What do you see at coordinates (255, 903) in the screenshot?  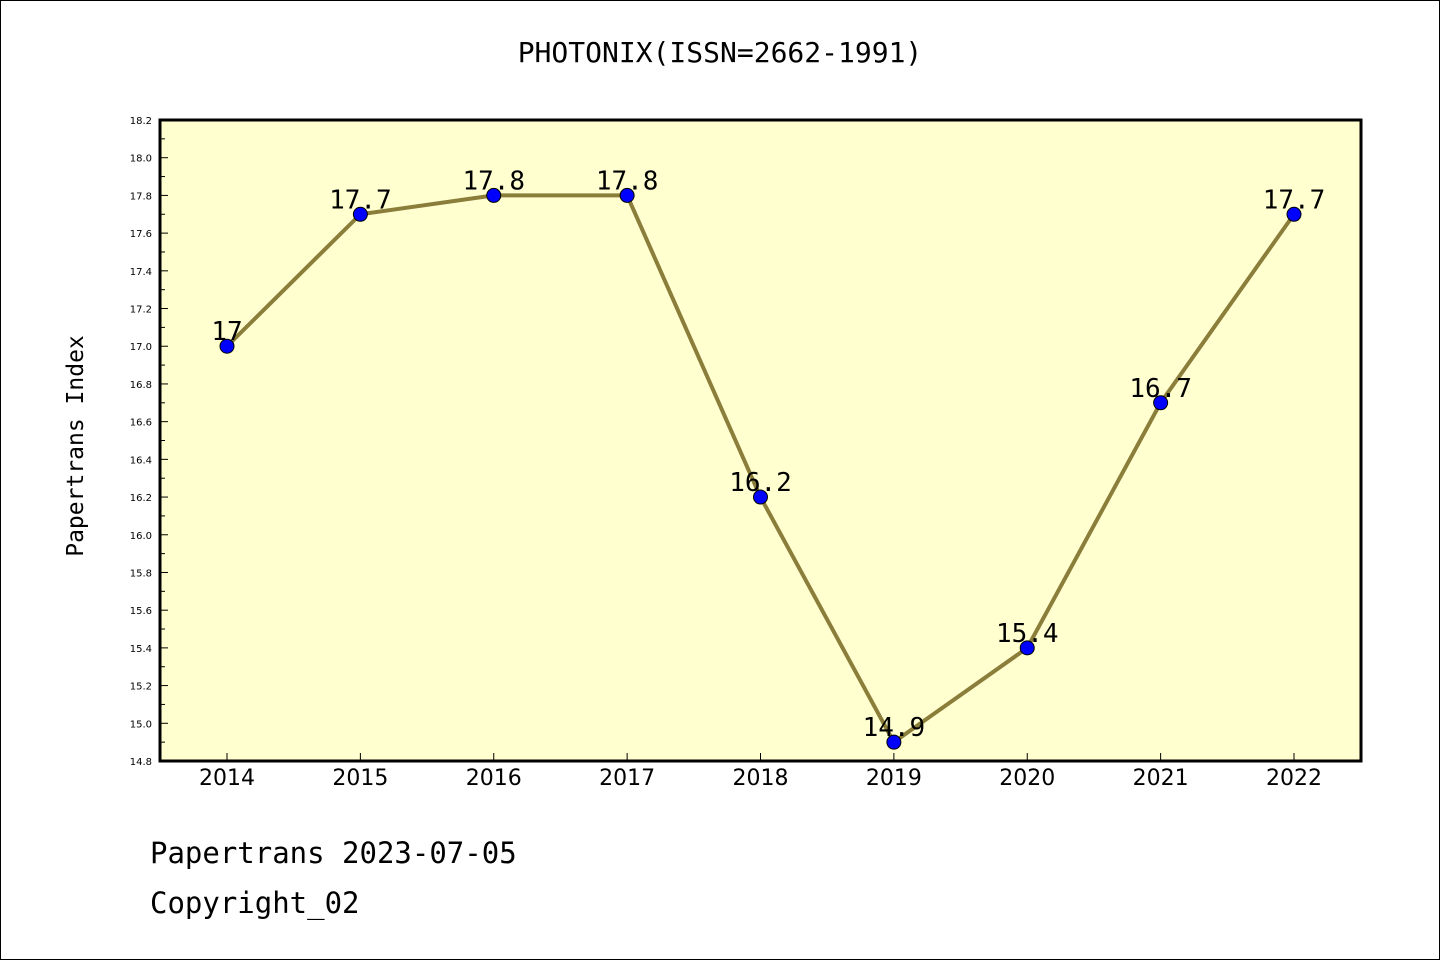 I see `footer-copyright: Copyright_02` at bounding box center [255, 903].